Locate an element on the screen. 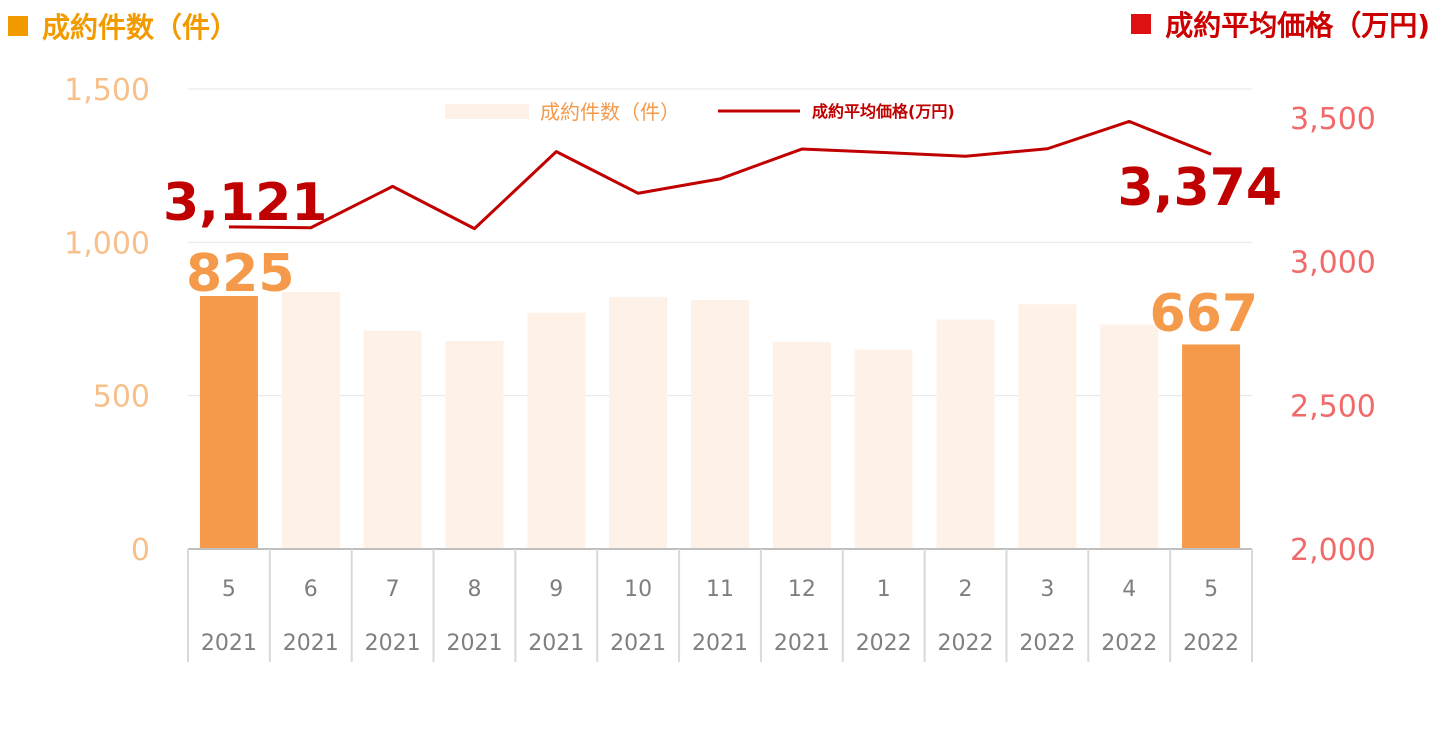 This screenshot has height=738, width=1440. x-tick-month: 12 is located at coordinates (802, 589).